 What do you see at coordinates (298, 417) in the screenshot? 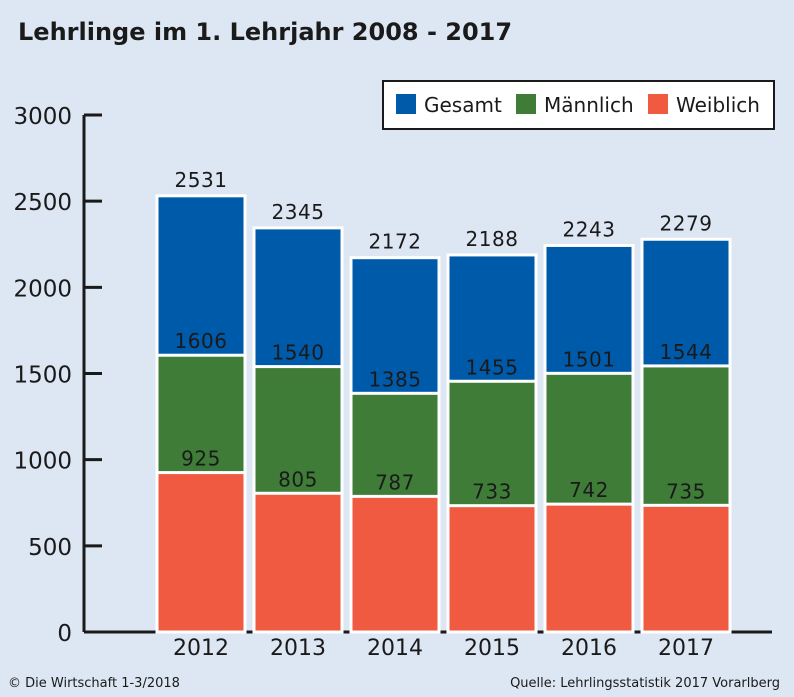
I see `bar-group-2013: 2345 1540 805` at bounding box center [298, 417].